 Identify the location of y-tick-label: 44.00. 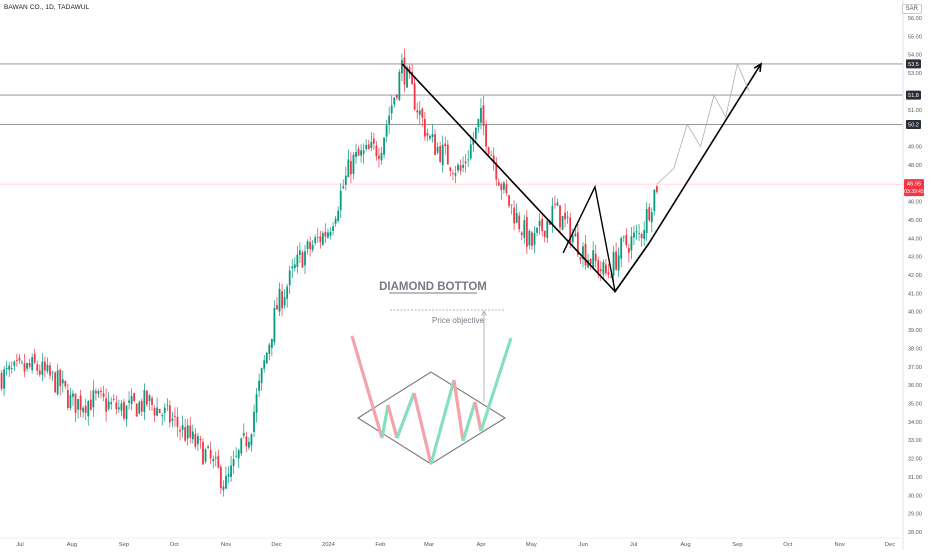
(915, 239).